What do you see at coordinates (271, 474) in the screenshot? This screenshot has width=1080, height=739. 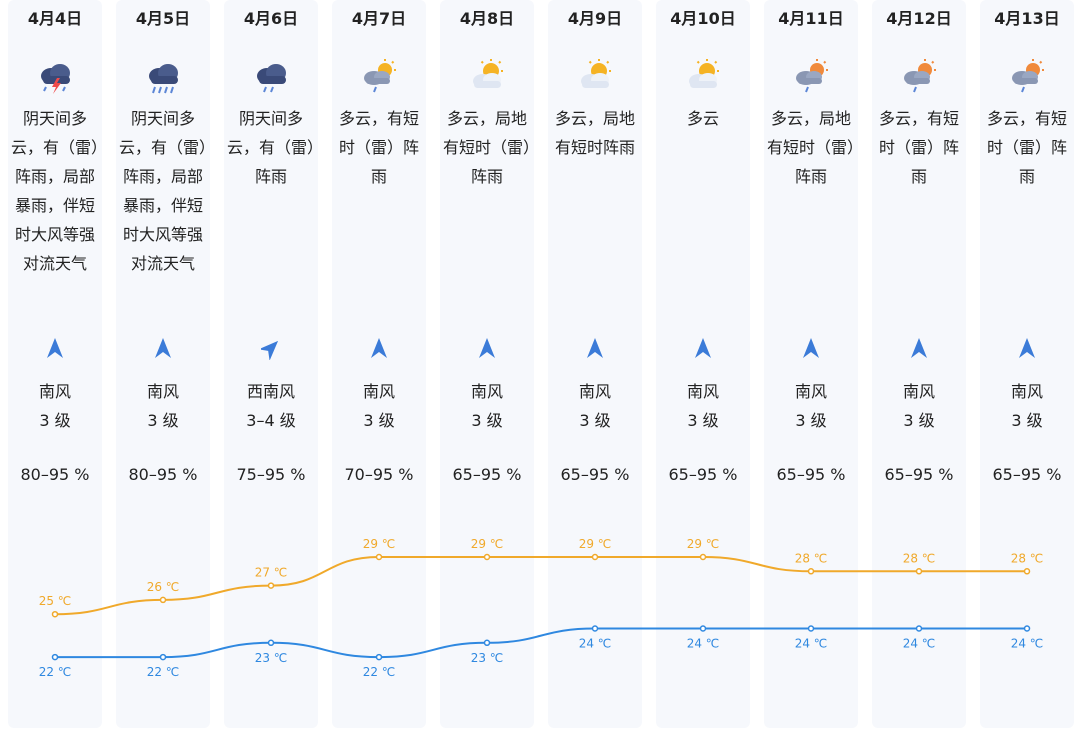 I see `humidity: 75–95 %` at bounding box center [271, 474].